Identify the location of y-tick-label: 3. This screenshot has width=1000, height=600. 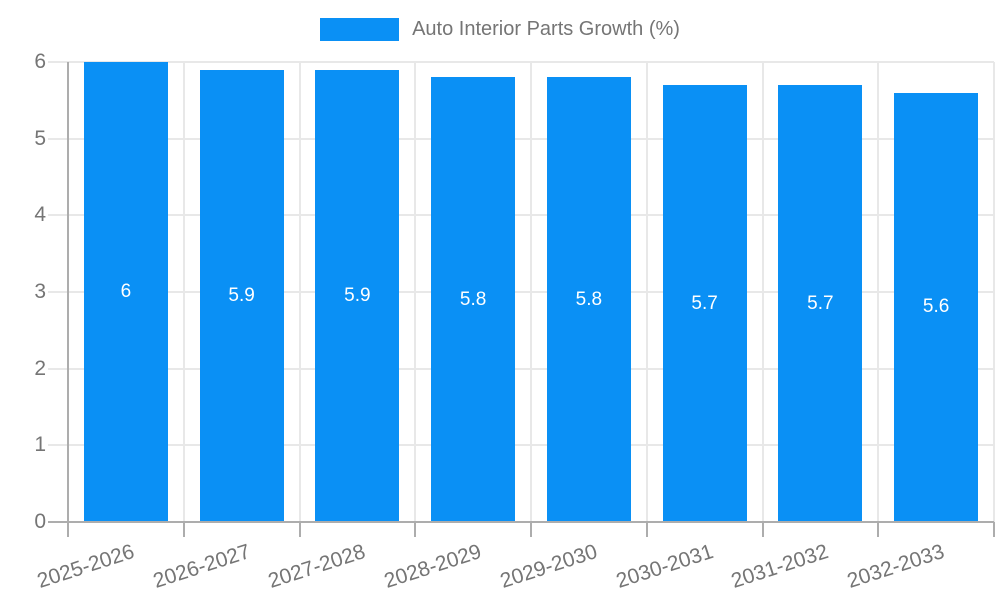
(40, 291).